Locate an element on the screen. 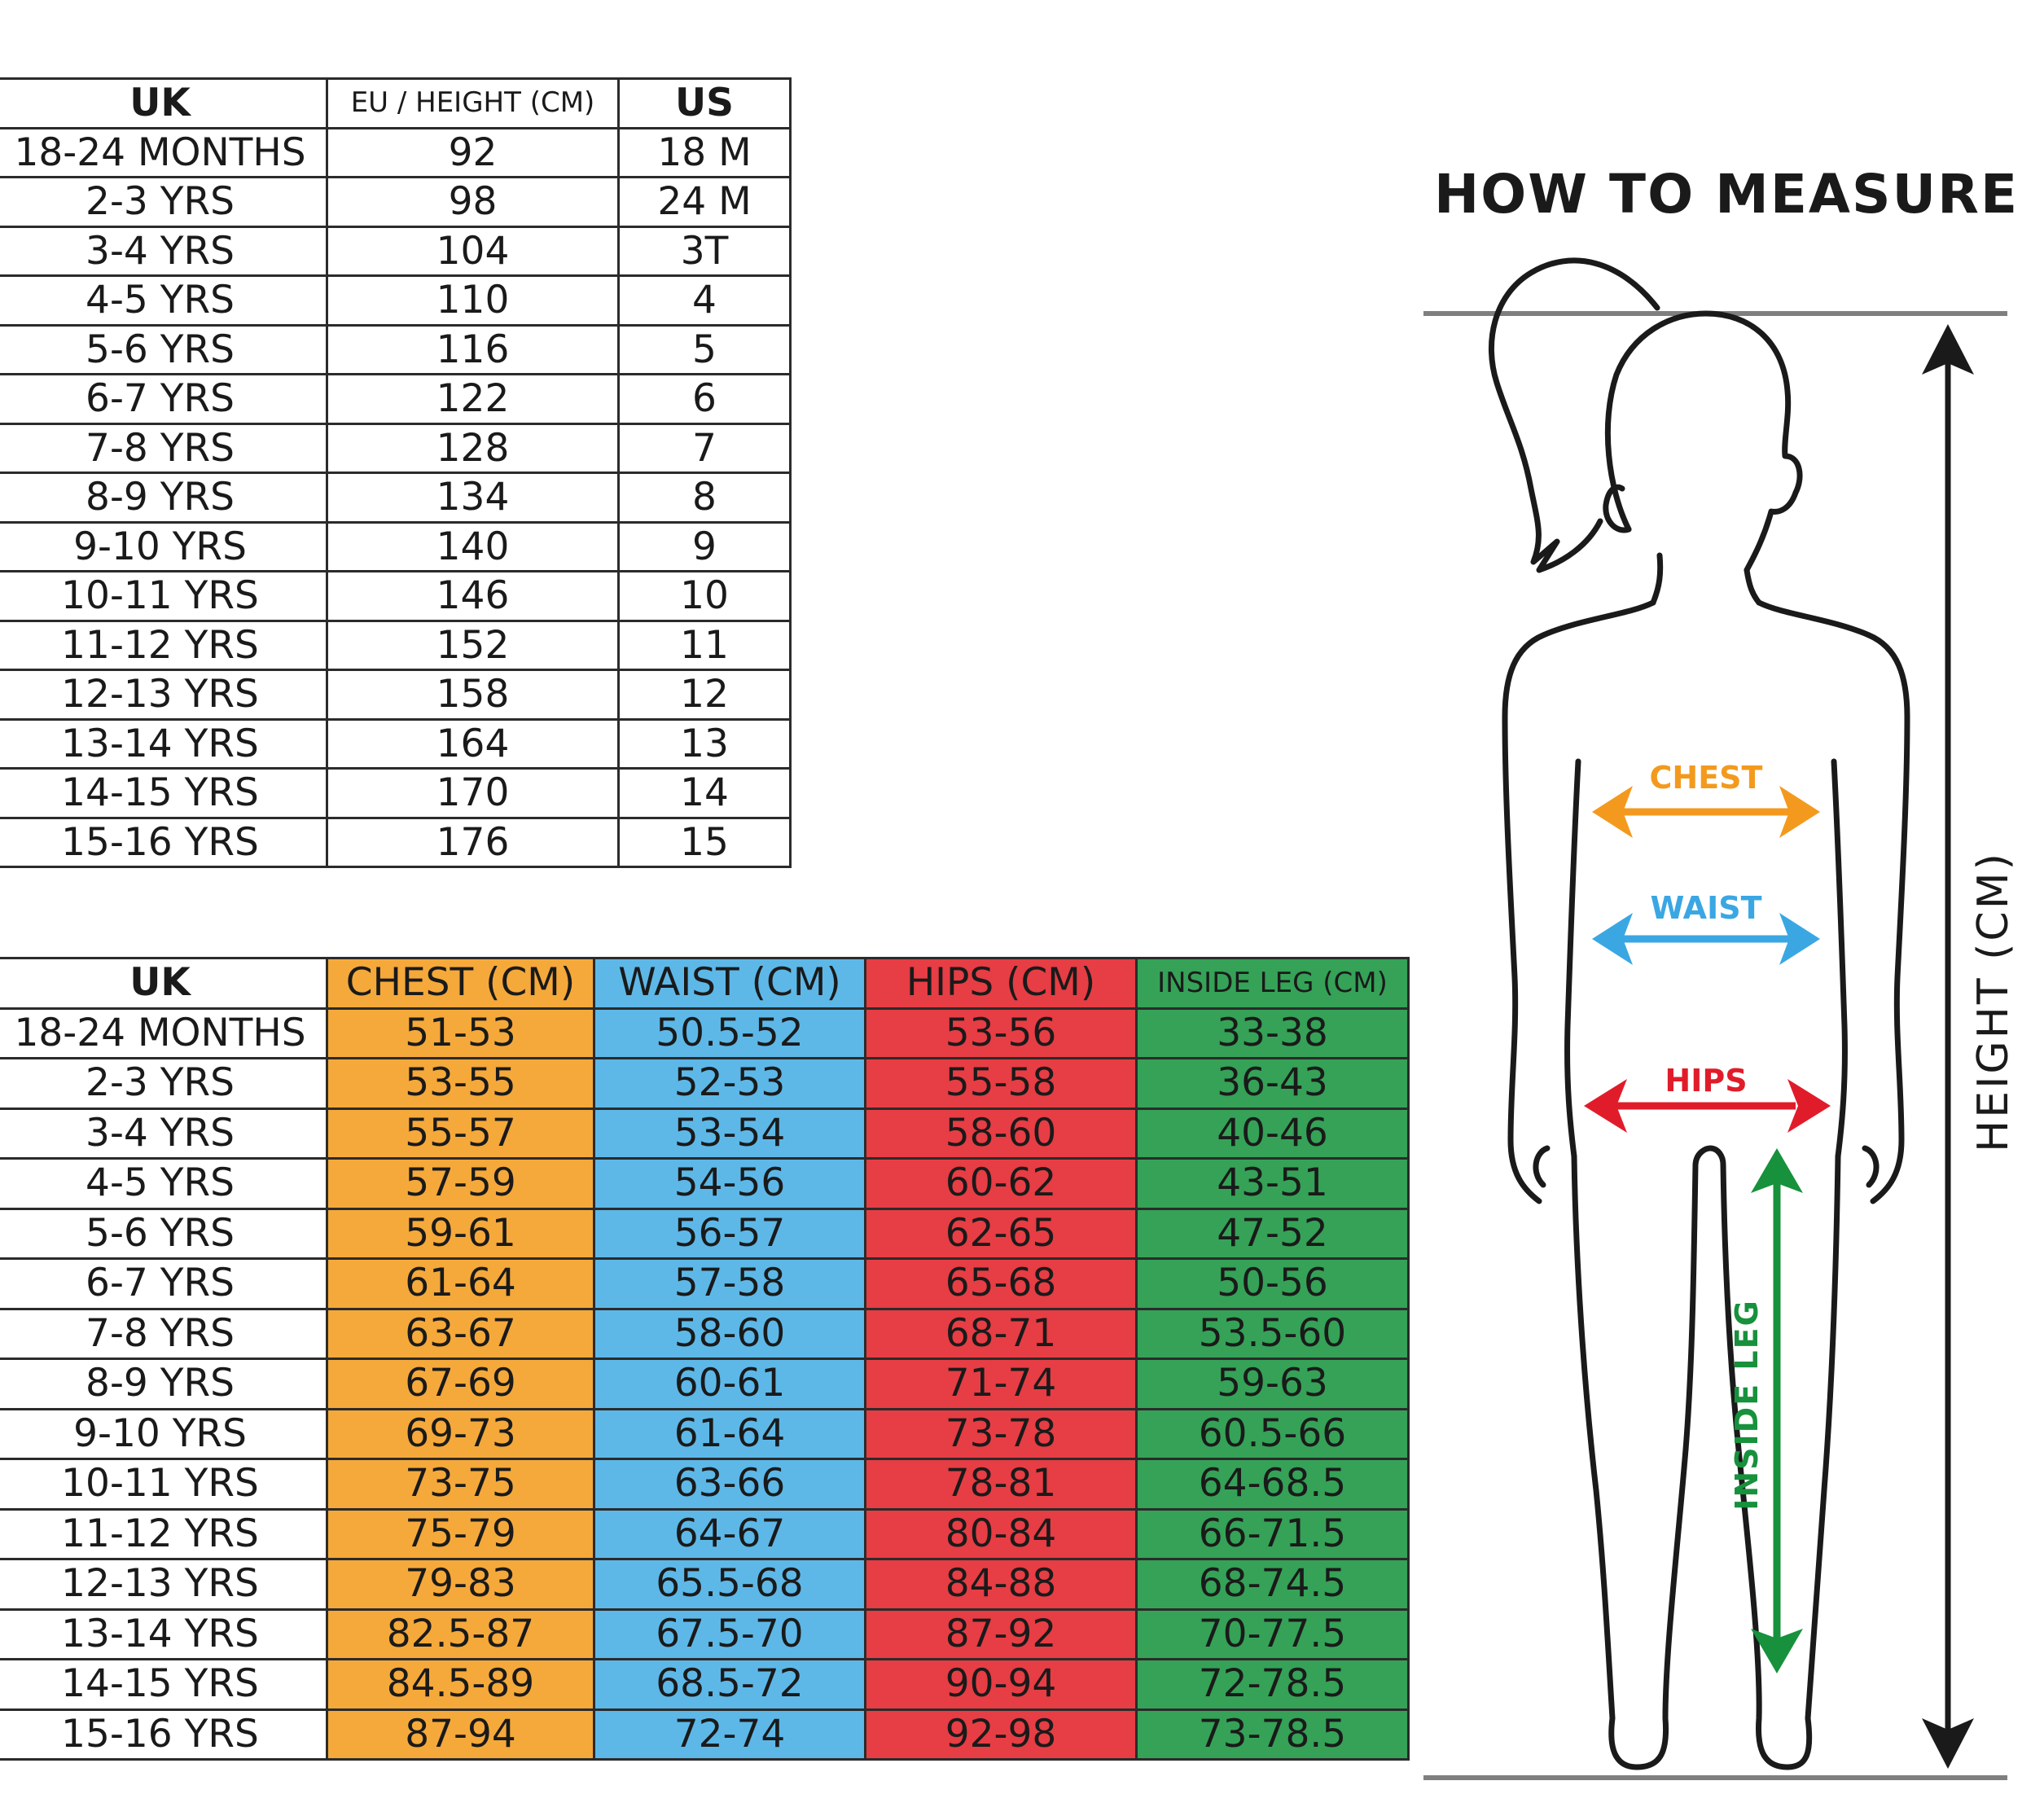 This screenshot has height=1794, width=2044. size-cell-uk: 6-7 YRS is located at coordinates (164, 399).